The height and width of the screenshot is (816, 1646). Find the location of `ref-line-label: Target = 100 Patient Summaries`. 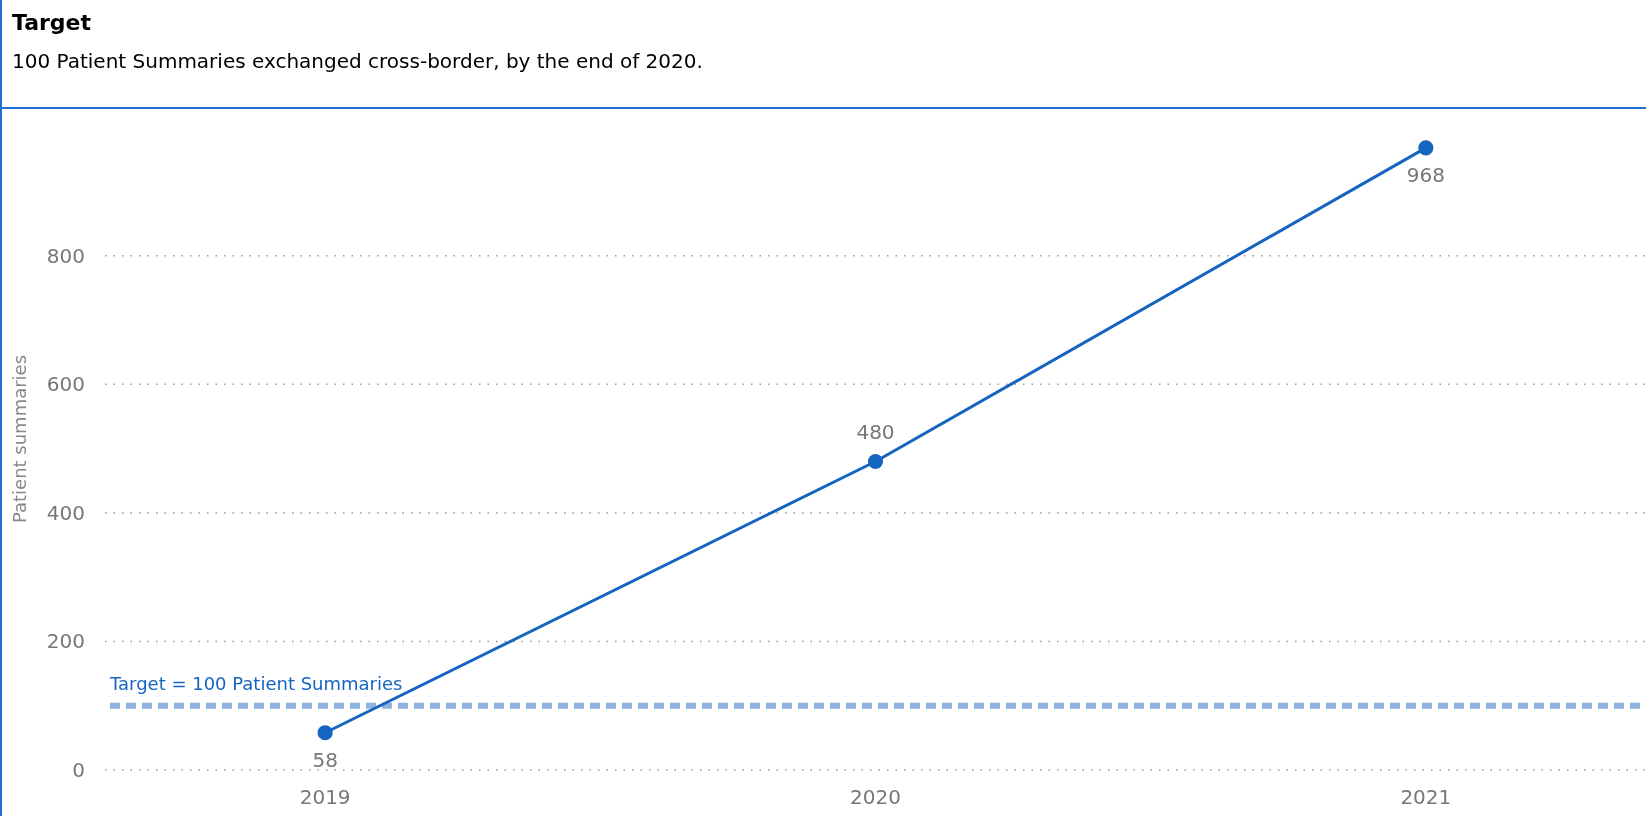

ref-line-label: Target = 100 Patient Summaries is located at coordinates (256, 683).